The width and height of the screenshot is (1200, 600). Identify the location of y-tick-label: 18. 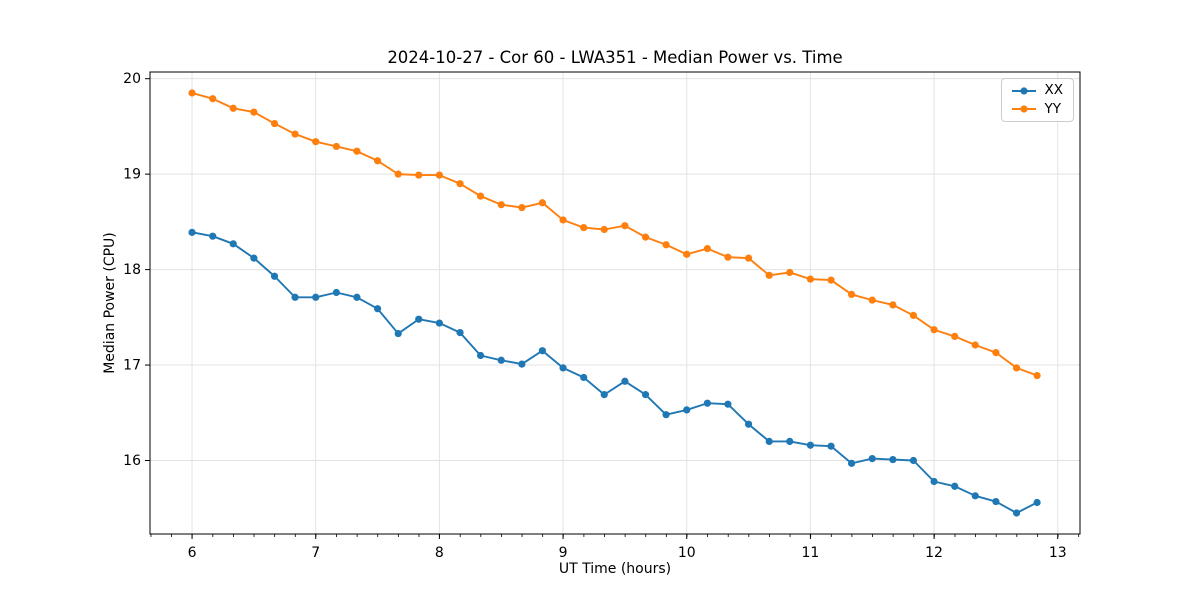
(132, 270).